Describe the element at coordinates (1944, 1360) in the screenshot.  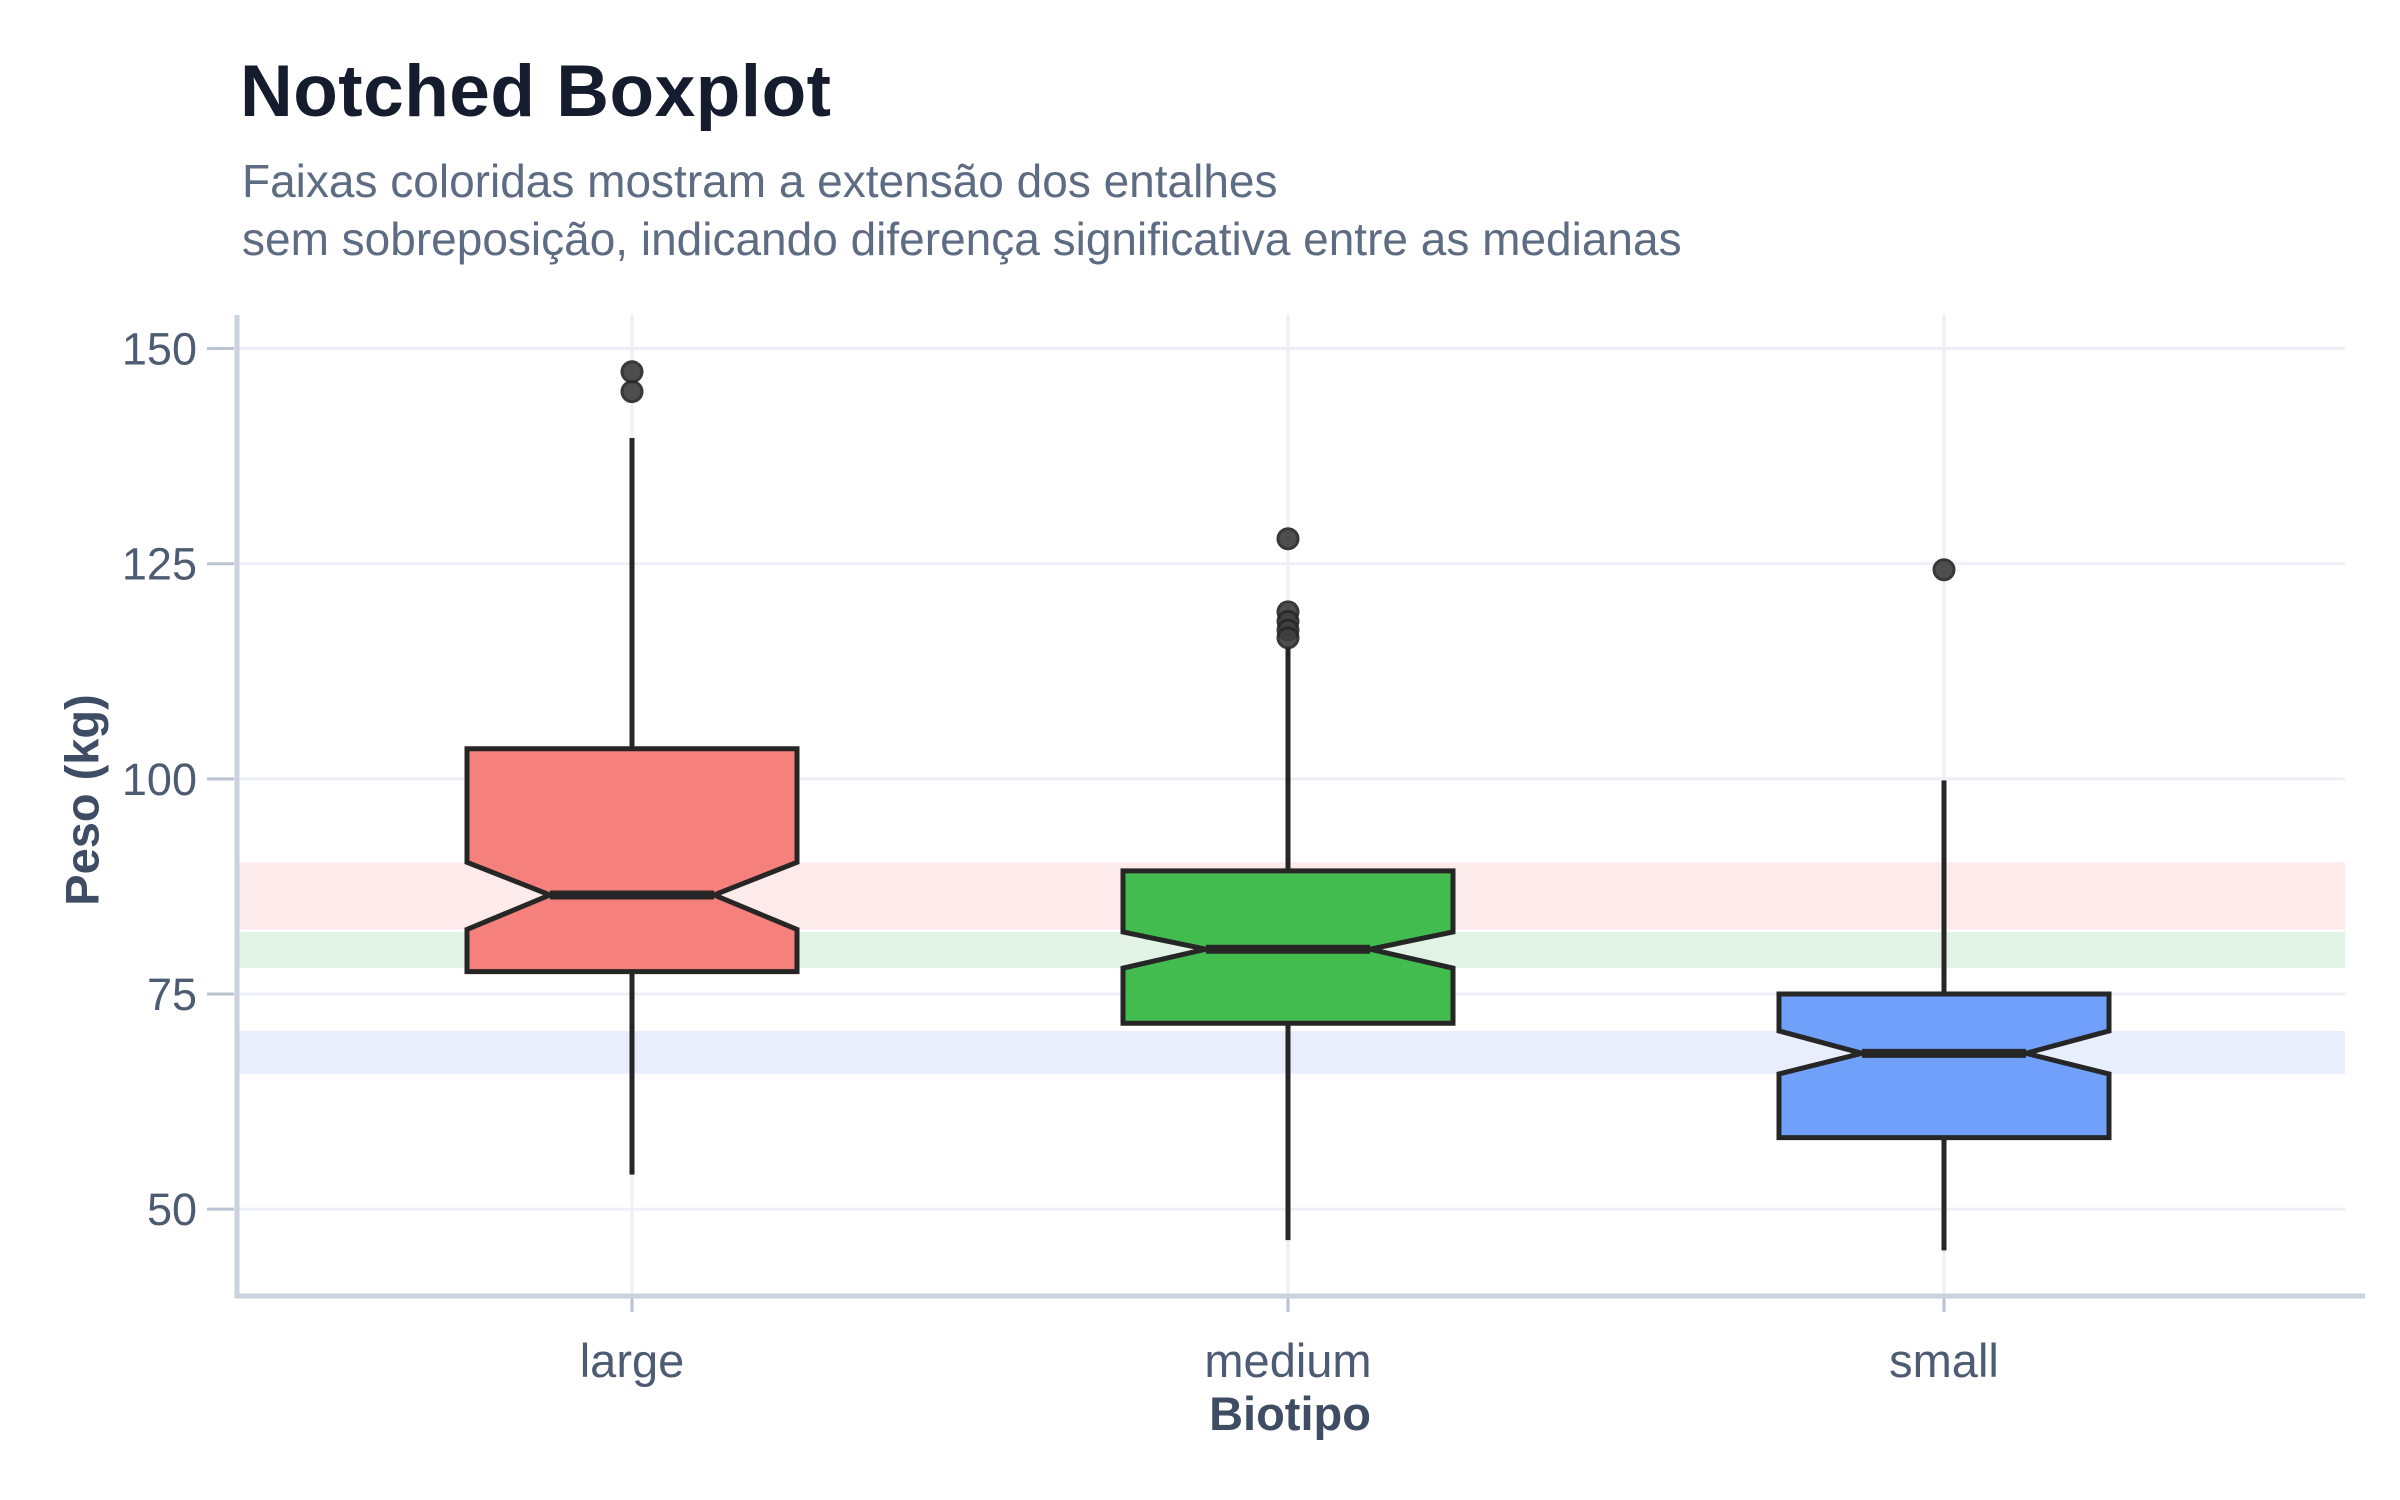
I see `x-tick-label: small` at that location.